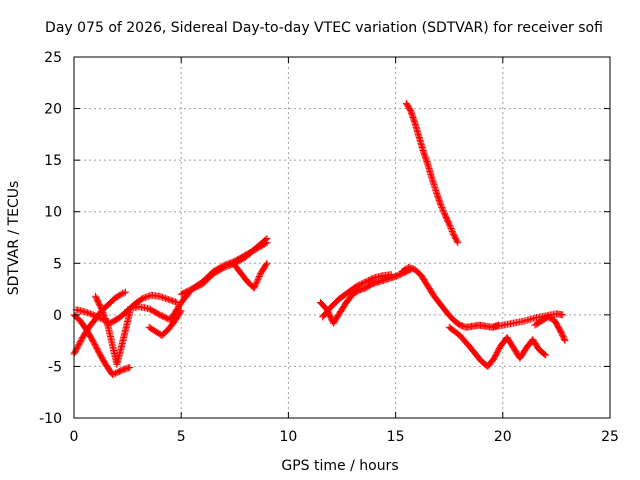  I want to click on x-tick-label: 10, so click(288, 437).